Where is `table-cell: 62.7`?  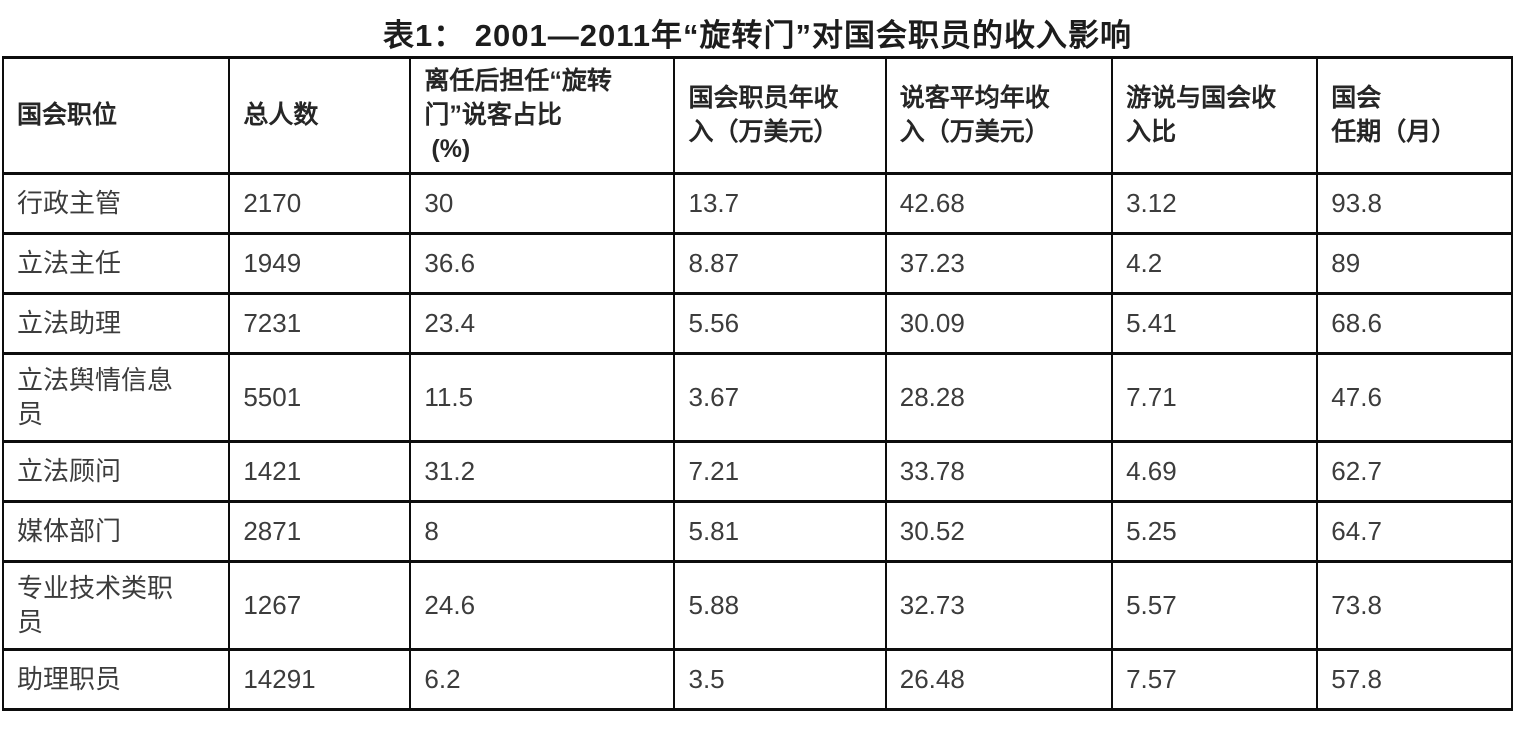
table-cell: 62.7 is located at coordinates (1414, 472).